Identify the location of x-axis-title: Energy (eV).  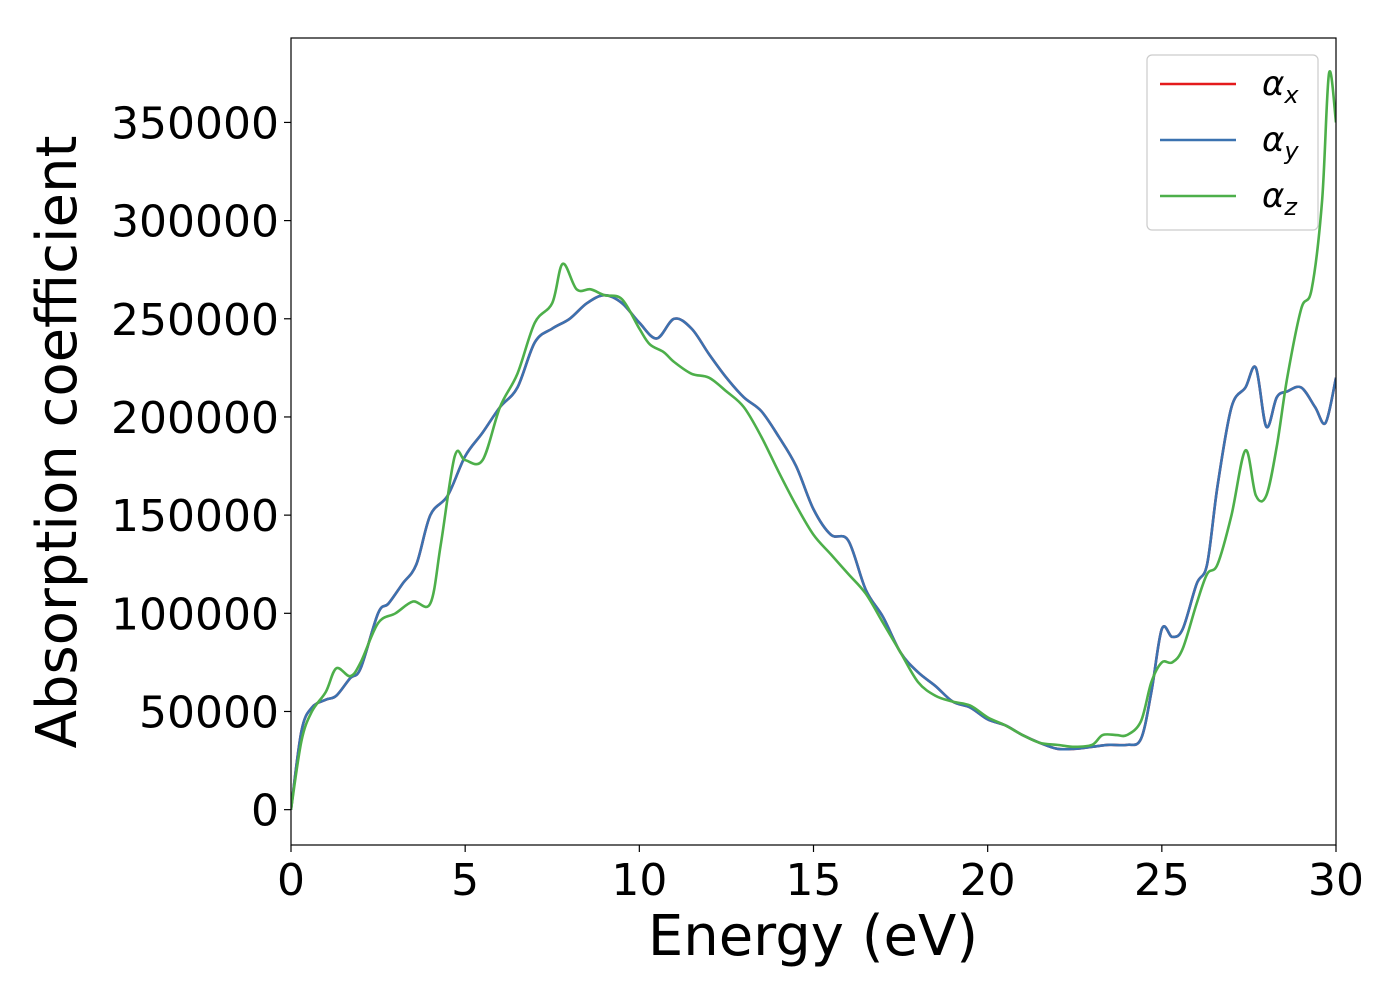
(813, 936).